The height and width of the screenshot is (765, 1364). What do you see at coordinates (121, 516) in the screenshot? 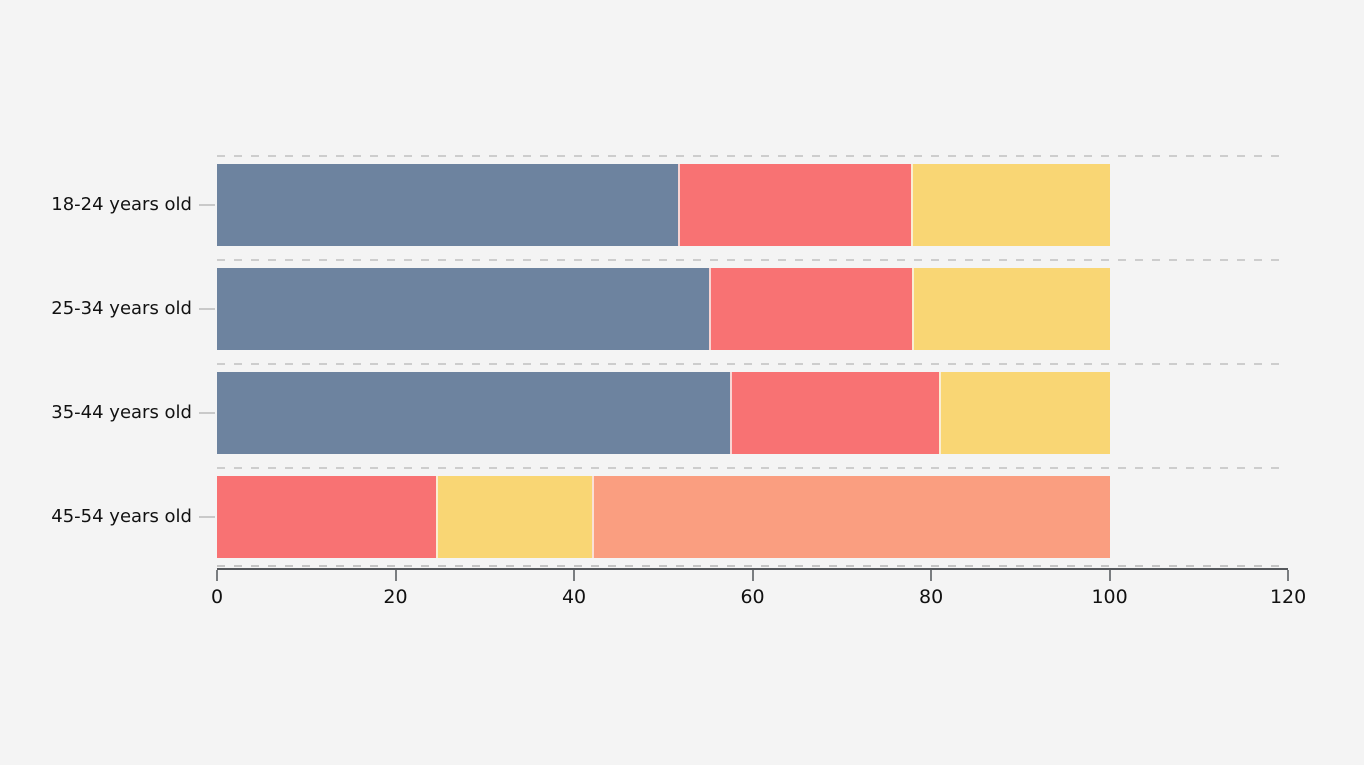
I see `category-label: 45-54 years old` at bounding box center [121, 516].